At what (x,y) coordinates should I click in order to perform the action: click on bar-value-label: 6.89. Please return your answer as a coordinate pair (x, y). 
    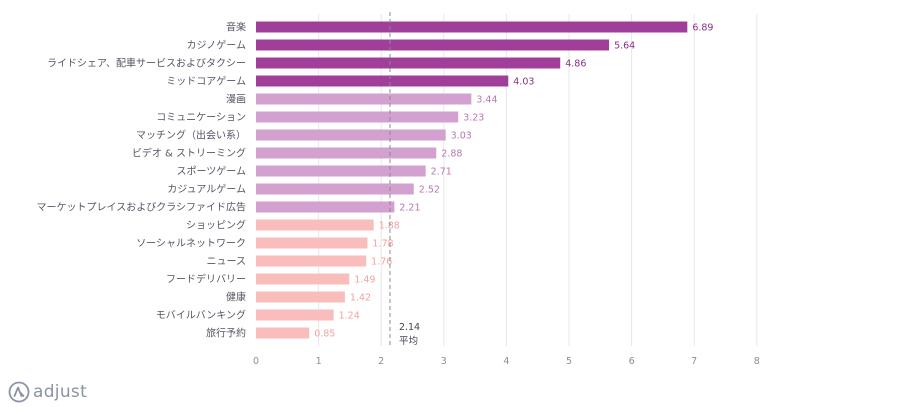
    Looking at the image, I should click on (702, 28).